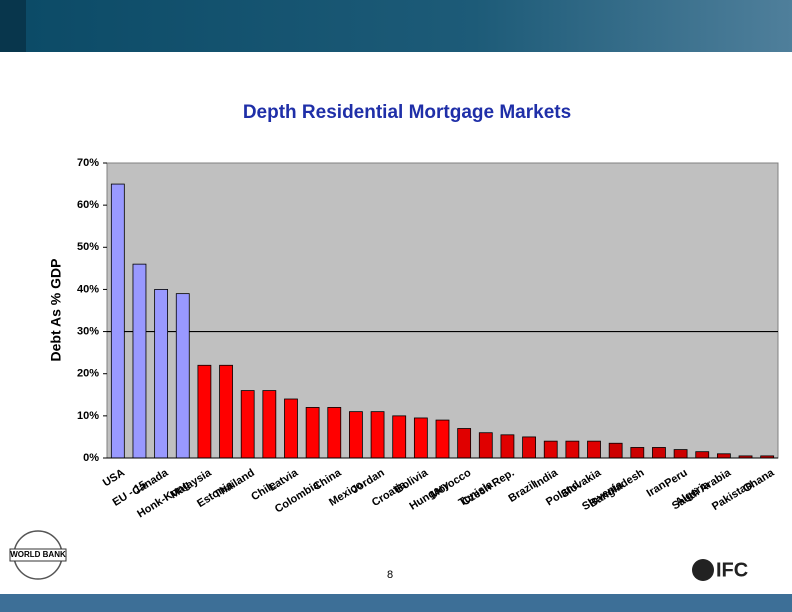 The image size is (792, 612). I want to click on footer-band, so click(396, 603).